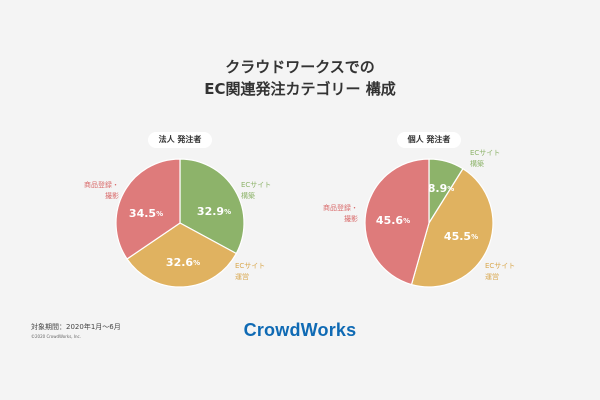 This screenshot has width=600, height=400. I want to click on pie-0-value-product: 34.5%, so click(146, 213).